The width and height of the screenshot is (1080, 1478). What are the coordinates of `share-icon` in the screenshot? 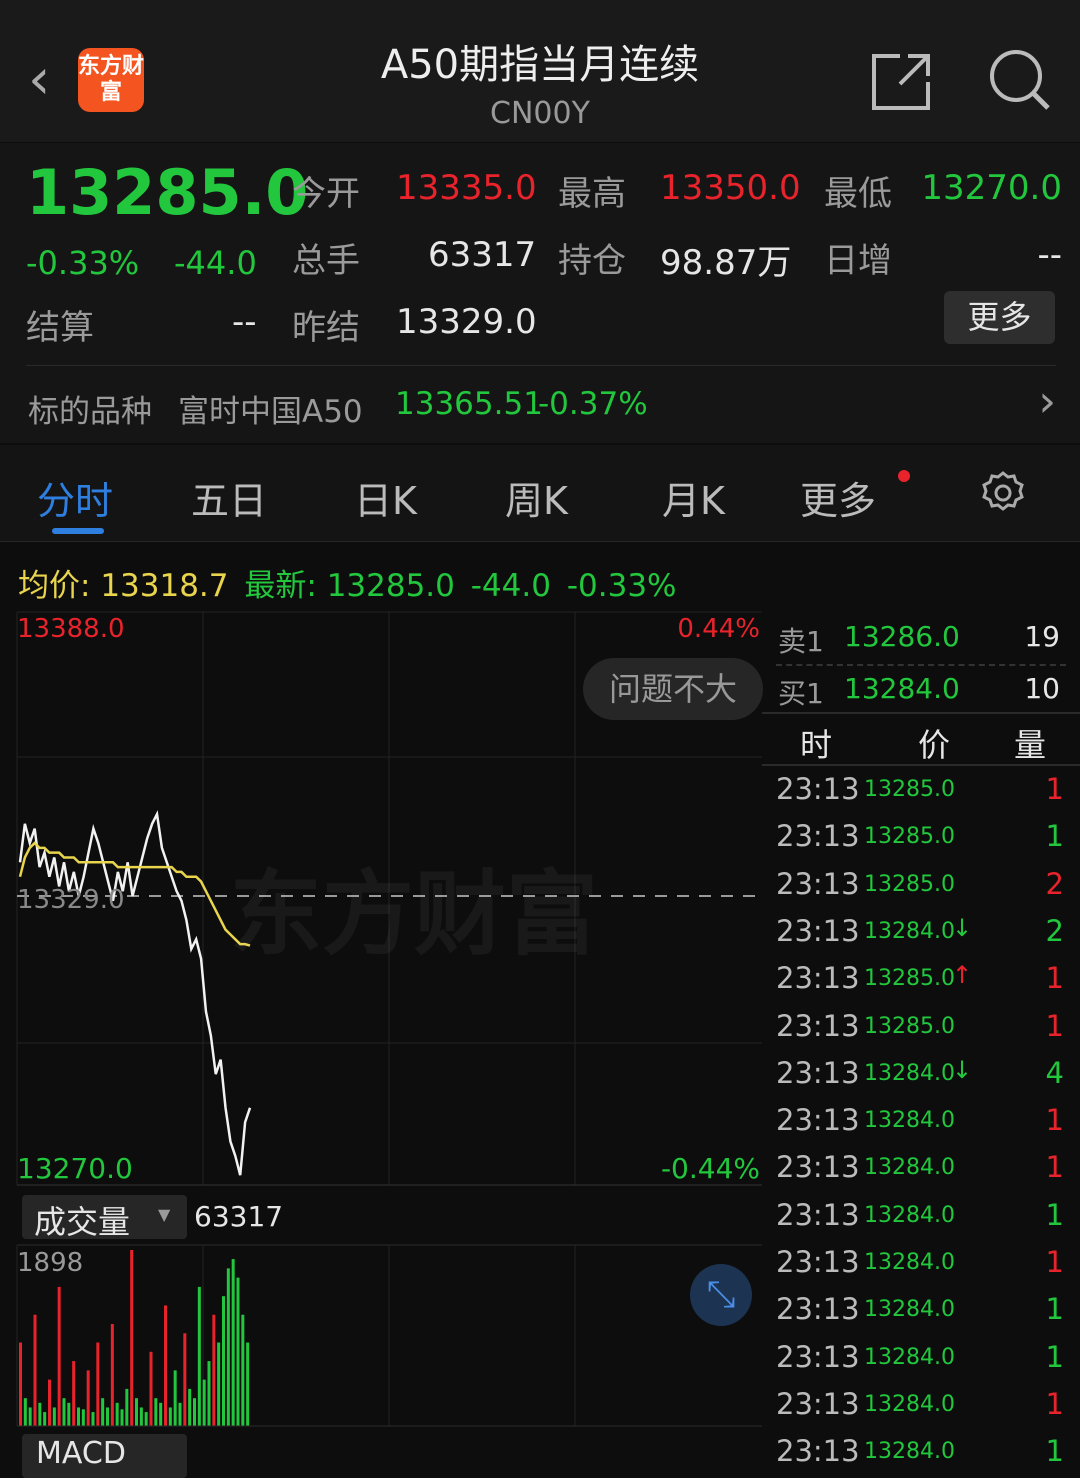 It's located at (902, 80).